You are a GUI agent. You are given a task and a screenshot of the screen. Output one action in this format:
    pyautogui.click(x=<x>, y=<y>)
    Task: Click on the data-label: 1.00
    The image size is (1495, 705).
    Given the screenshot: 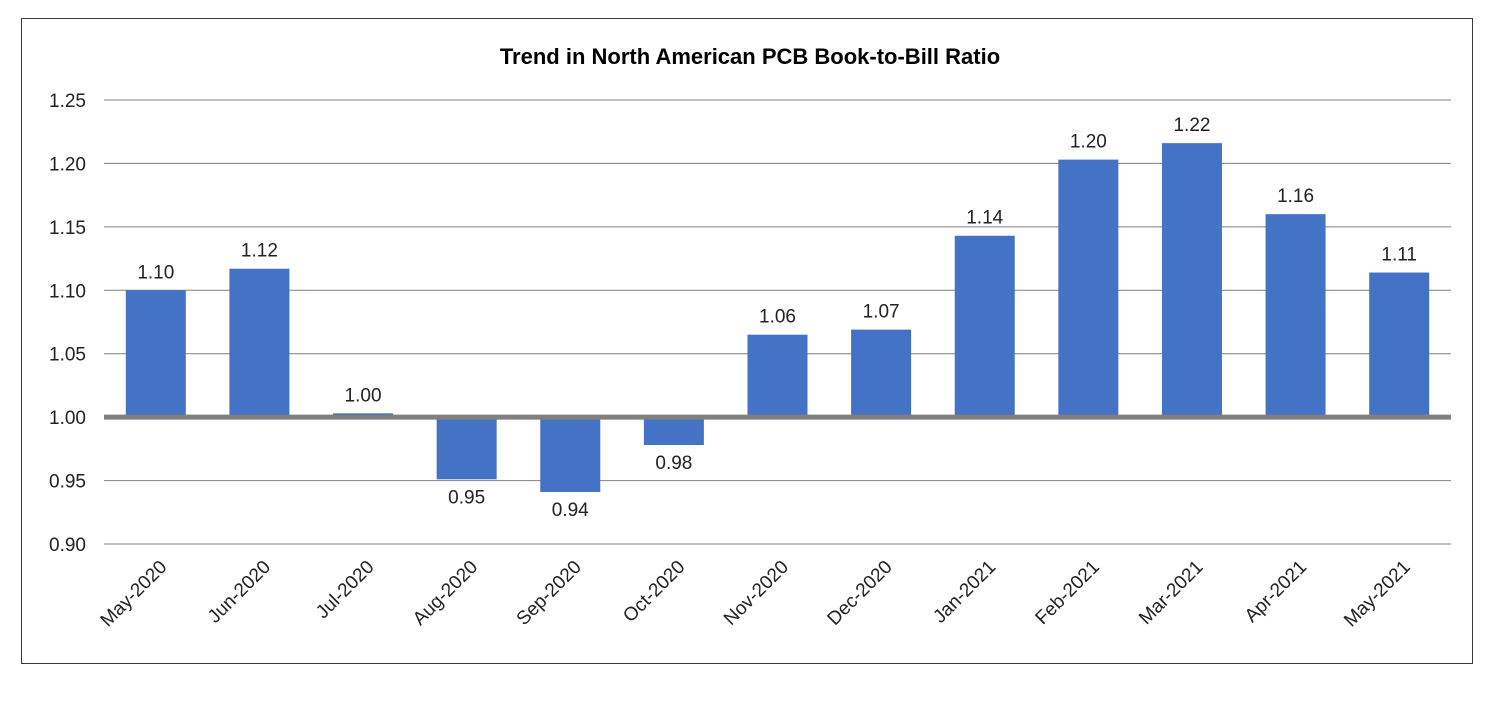 What is the action you would take?
    pyautogui.click(x=363, y=395)
    